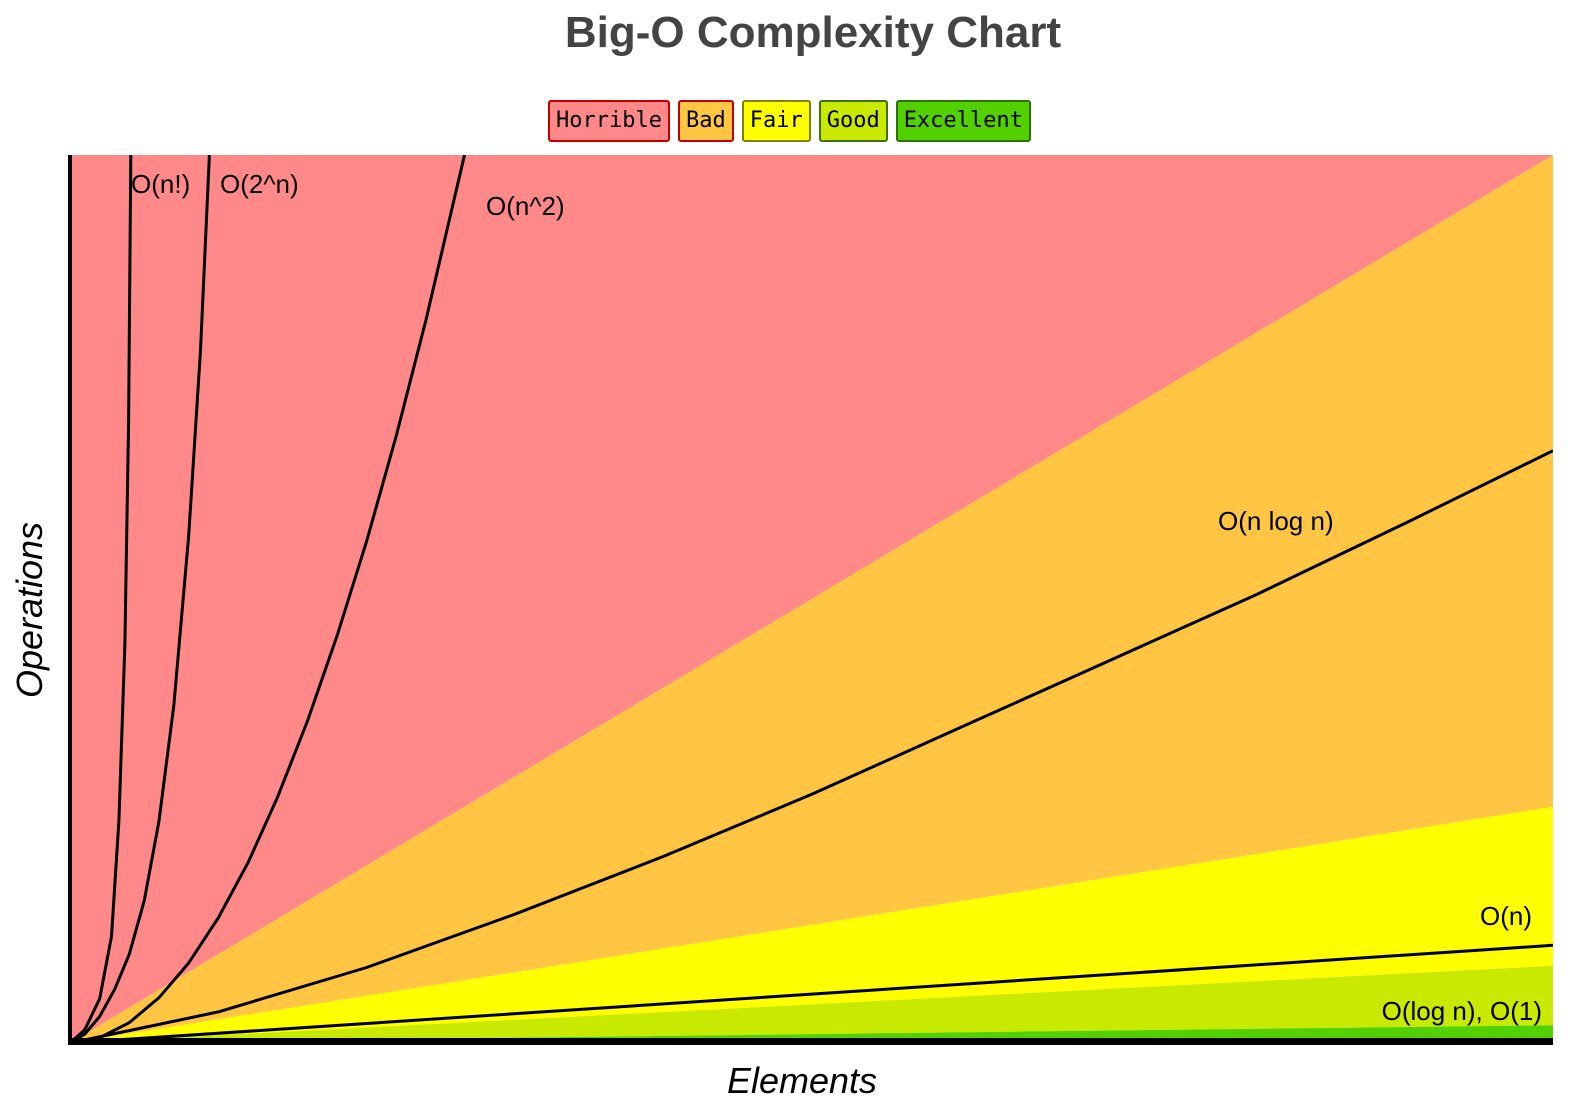 The width and height of the screenshot is (1586, 1120). Describe the element at coordinates (853, 121) in the screenshot. I see `legend-item-good: Good` at that location.